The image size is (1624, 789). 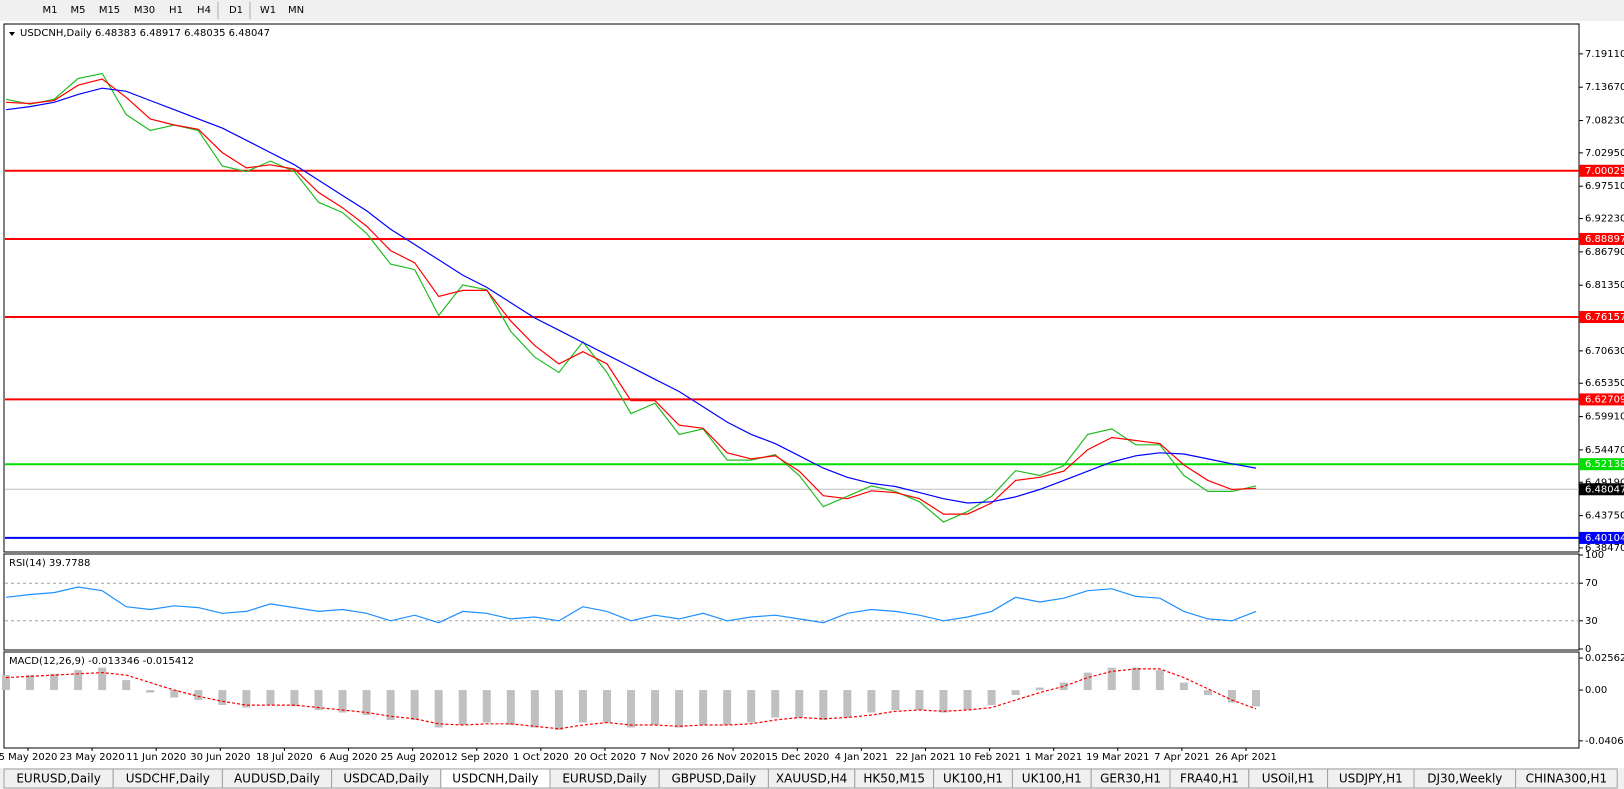 What do you see at coordinates (28, 757) in the screenshot?
I see `x-tick-label: 5 May 2020` at bounding box center [28, 757].